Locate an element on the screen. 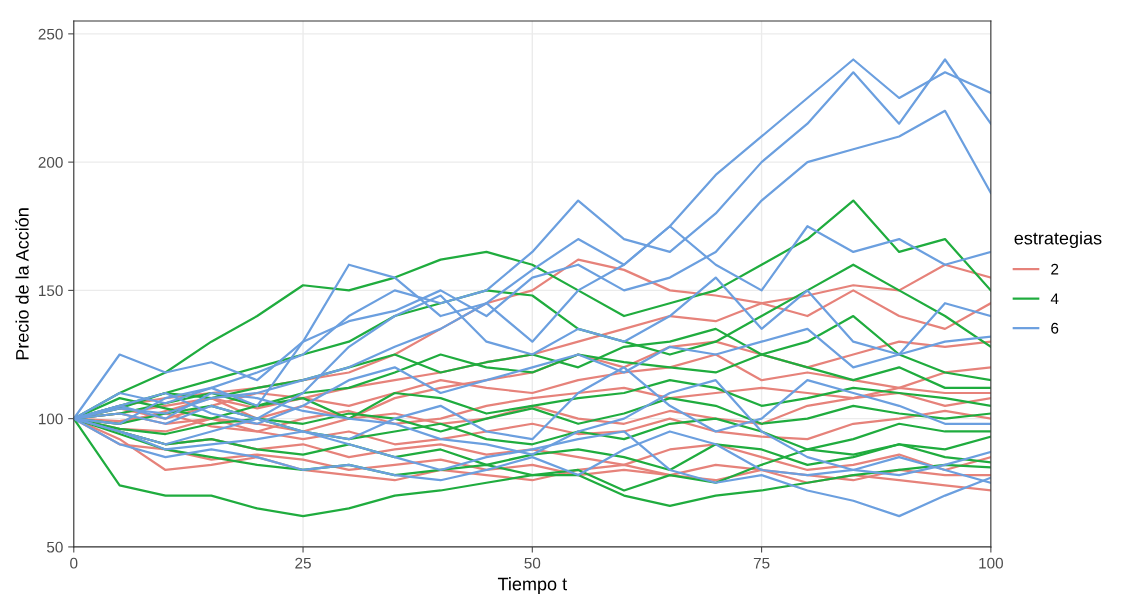  legend-label: 4 is located at coordinates (1054, 298).